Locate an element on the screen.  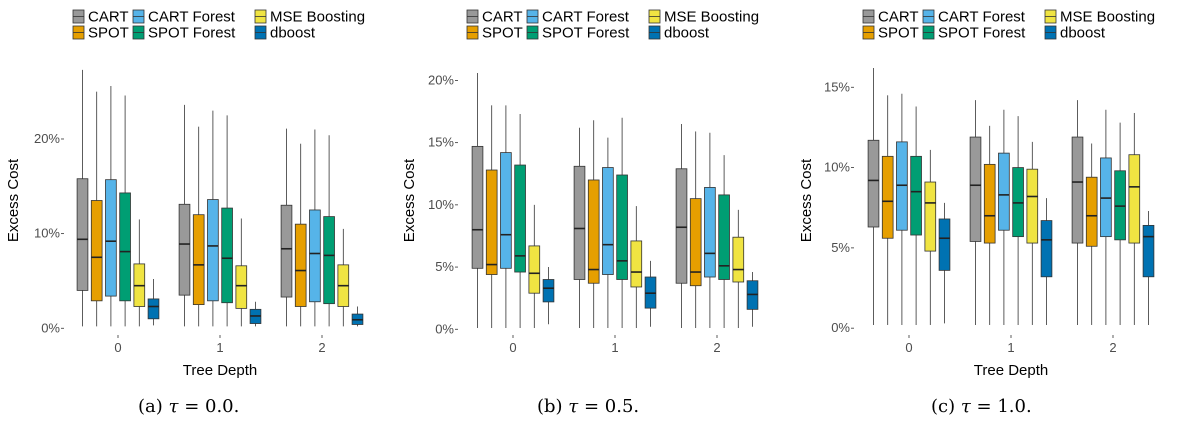
x-axis-title: Tree Depth is located at coordinates (1011, 370).